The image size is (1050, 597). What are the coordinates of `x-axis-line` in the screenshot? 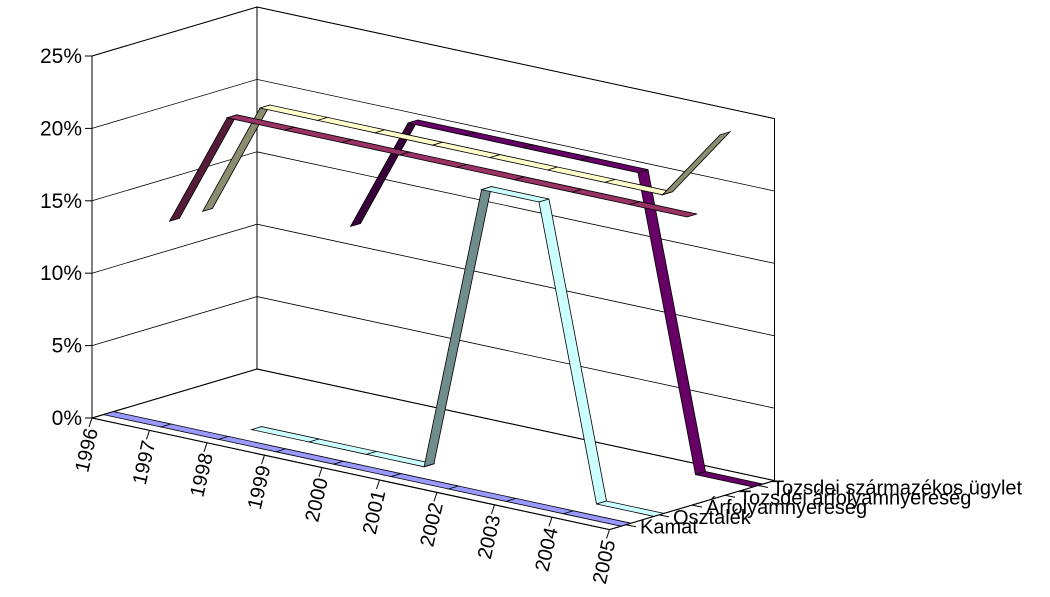 It's located at (350, 474).